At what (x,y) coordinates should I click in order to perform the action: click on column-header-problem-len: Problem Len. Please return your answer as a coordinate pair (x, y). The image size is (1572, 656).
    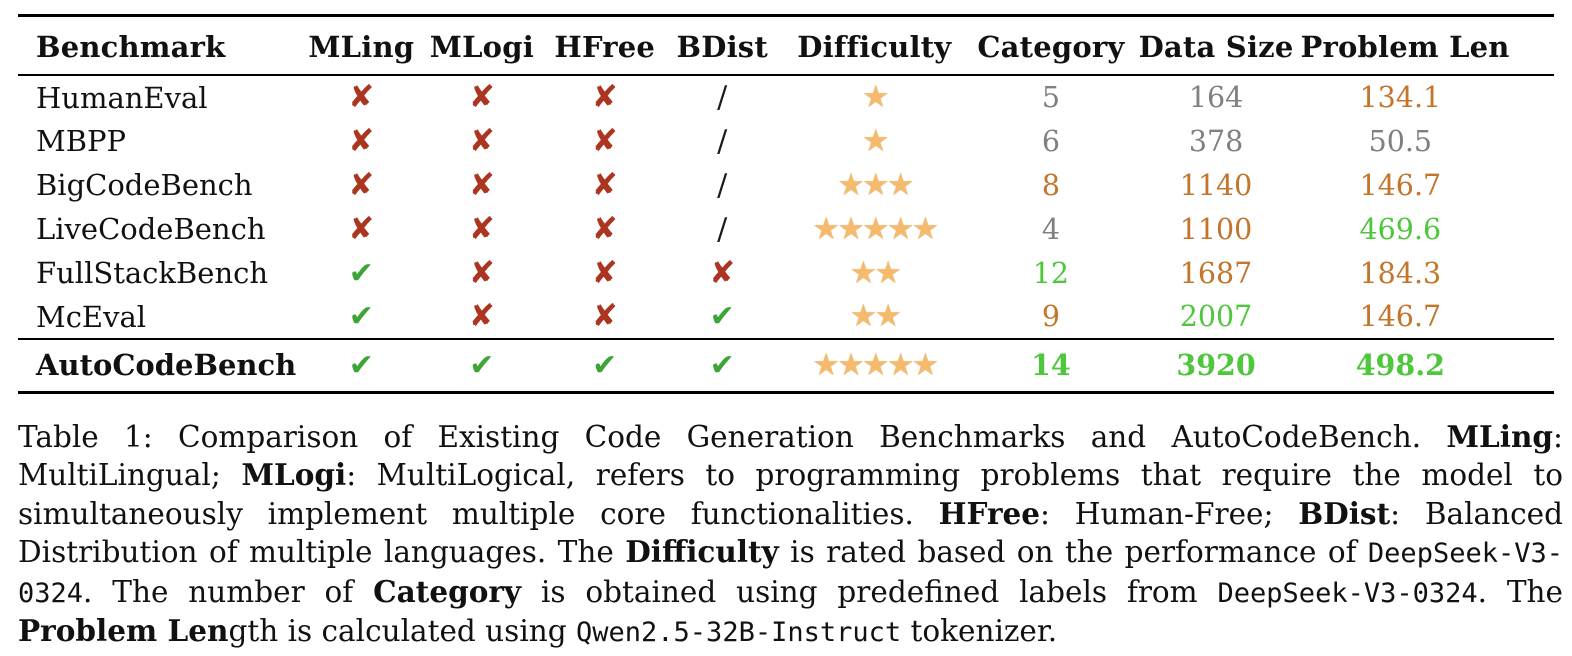
    Looking at the image, I should click on (1405, 47).